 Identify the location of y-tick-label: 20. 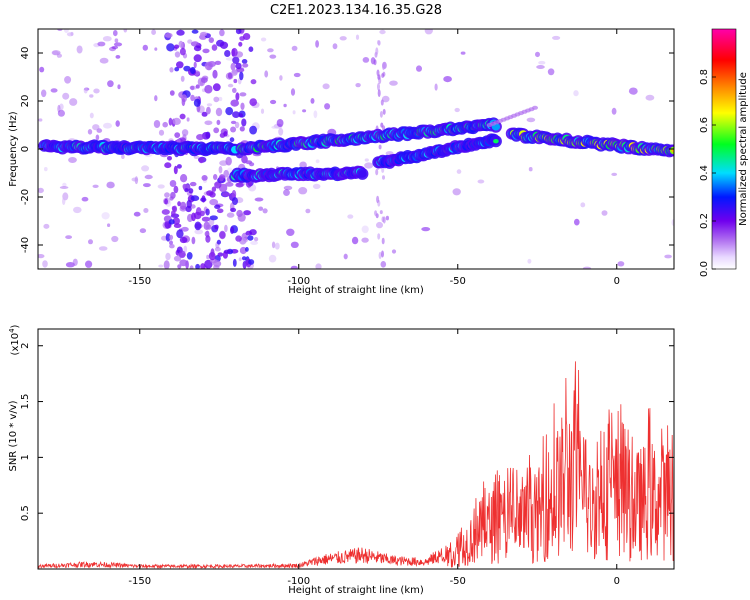
(25, 101).